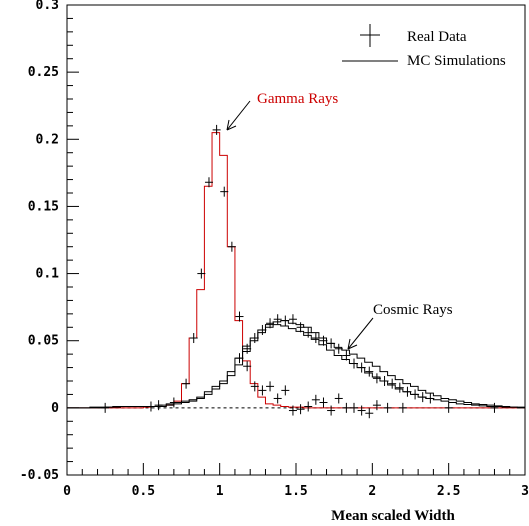 This screenshot has height=526, width=529. What do you see at coordinates (67, 491) in the screenshot?
I see `x-tick-label: 0` at bounding box center [67, 491].